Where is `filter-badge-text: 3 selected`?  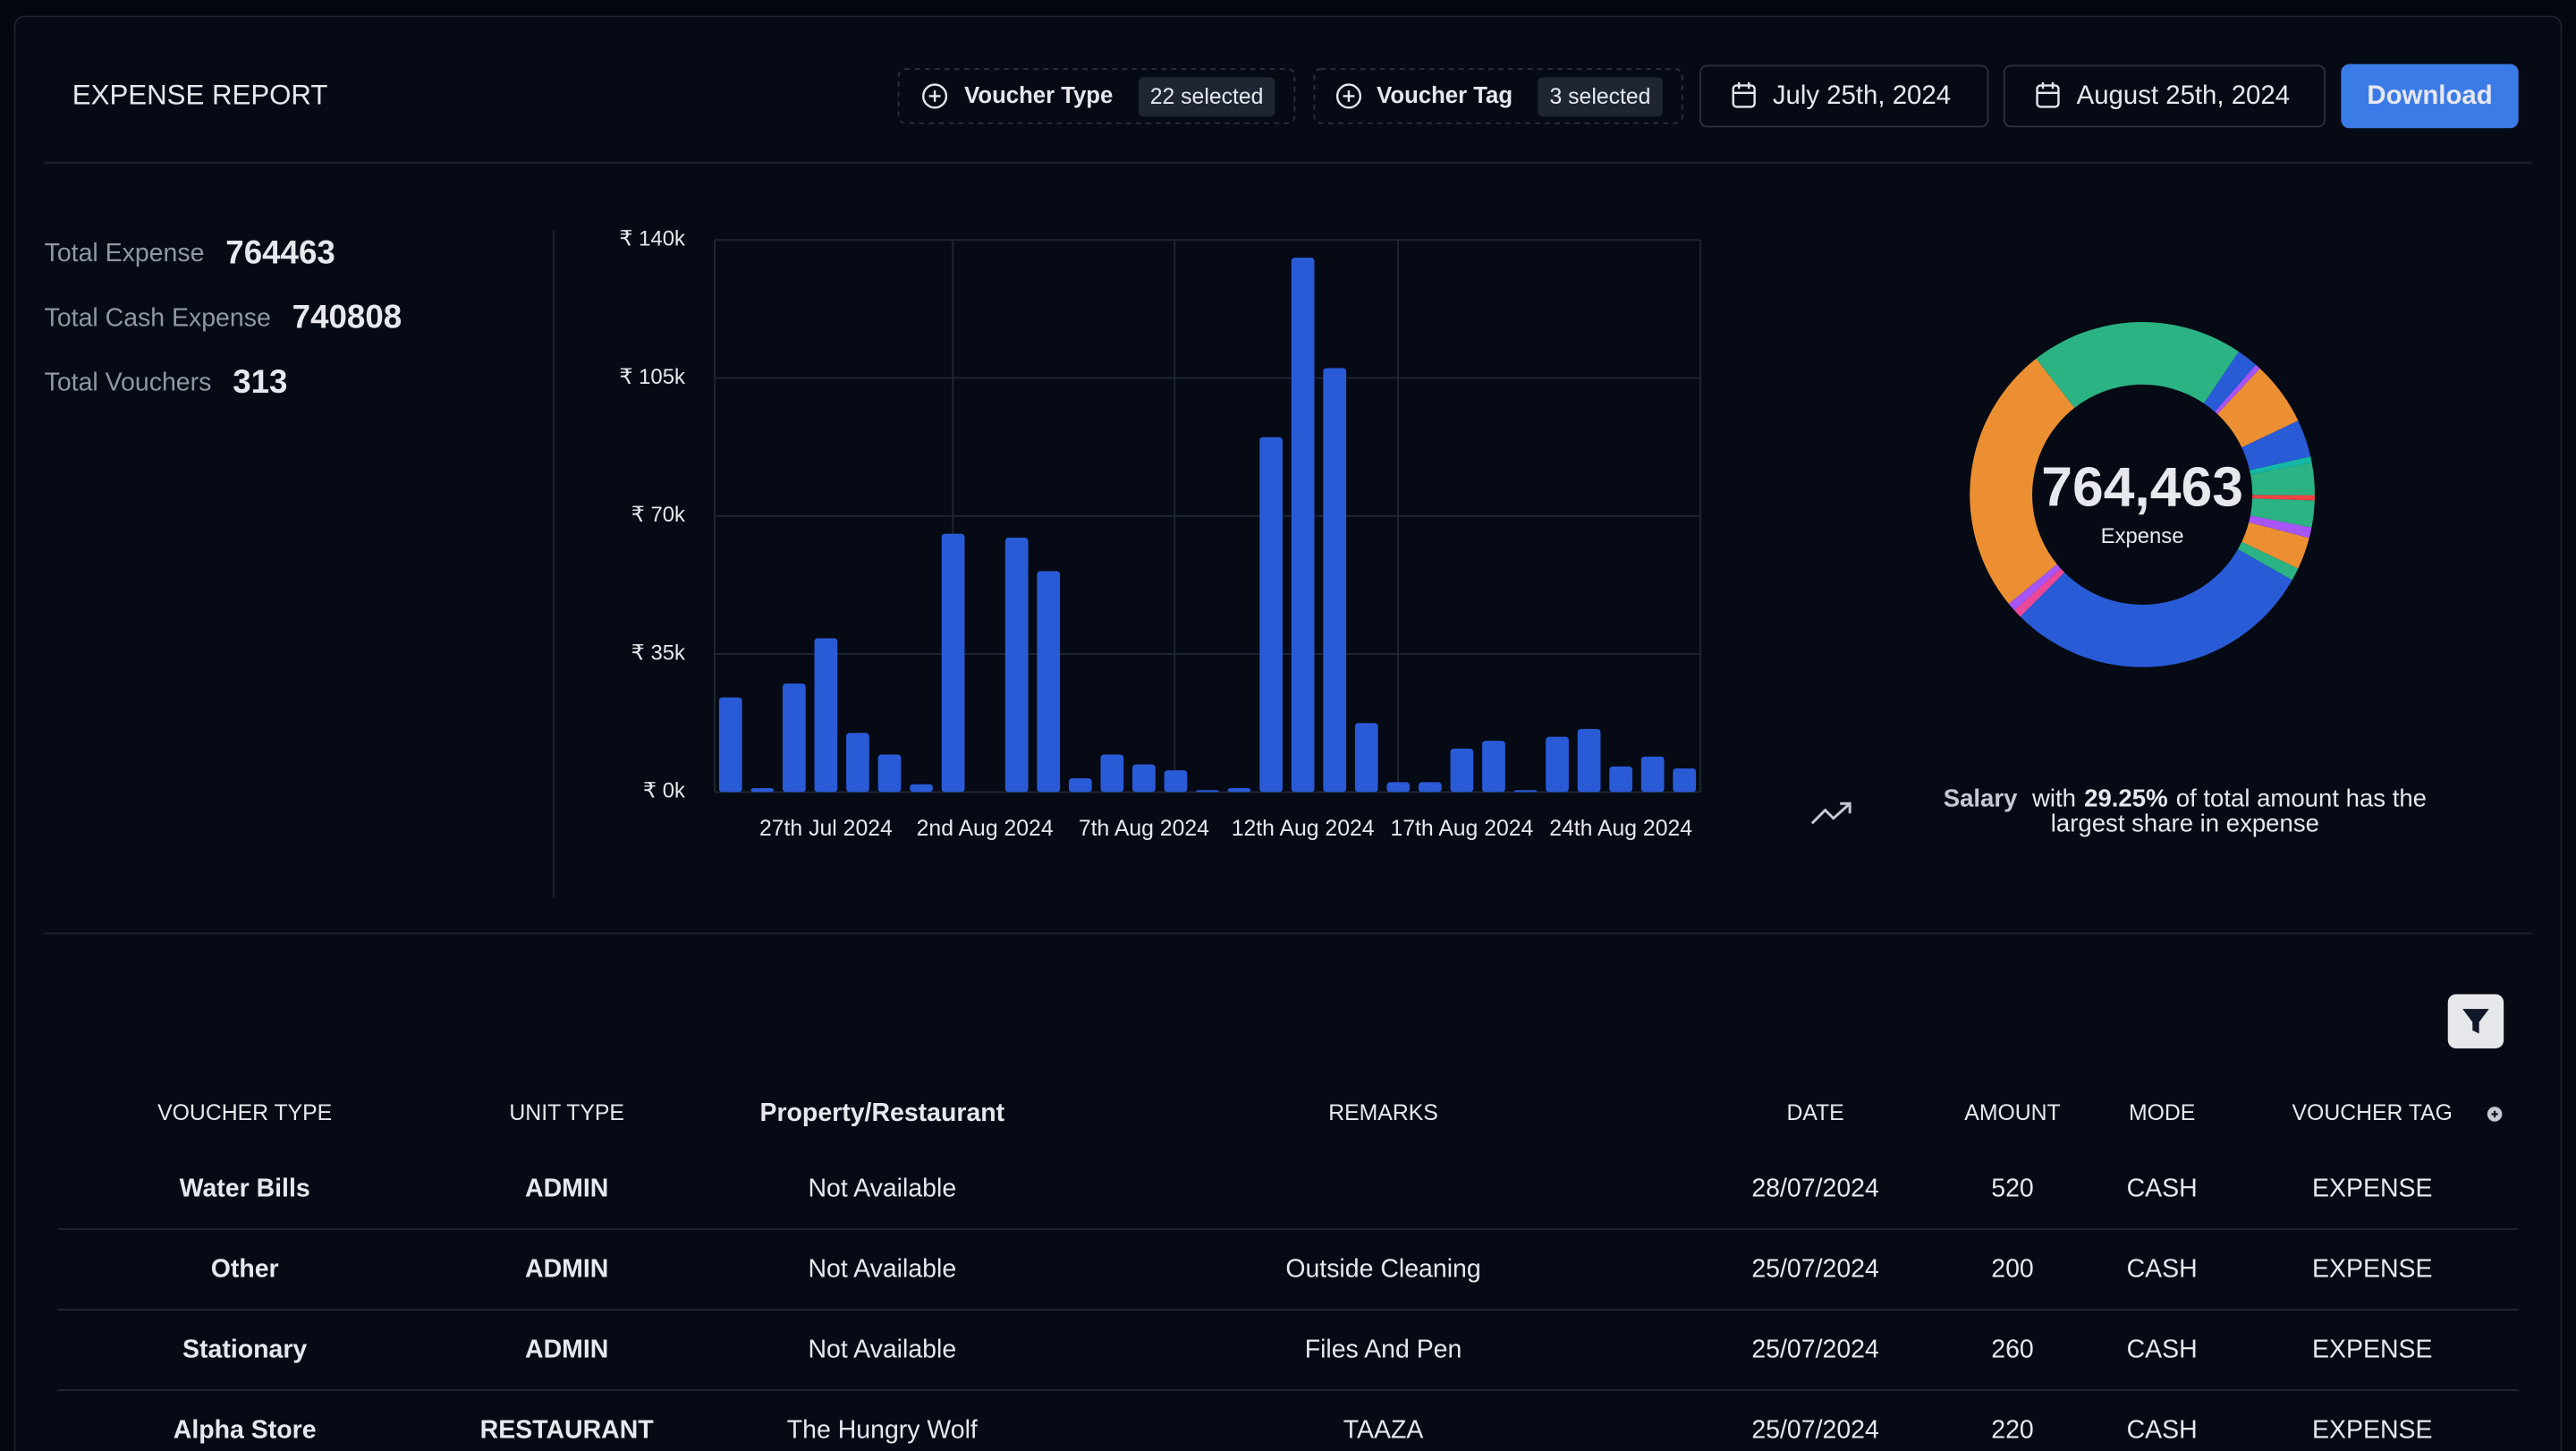
filter-badge-text: 3 selected is located at coordinates (1599, 97).